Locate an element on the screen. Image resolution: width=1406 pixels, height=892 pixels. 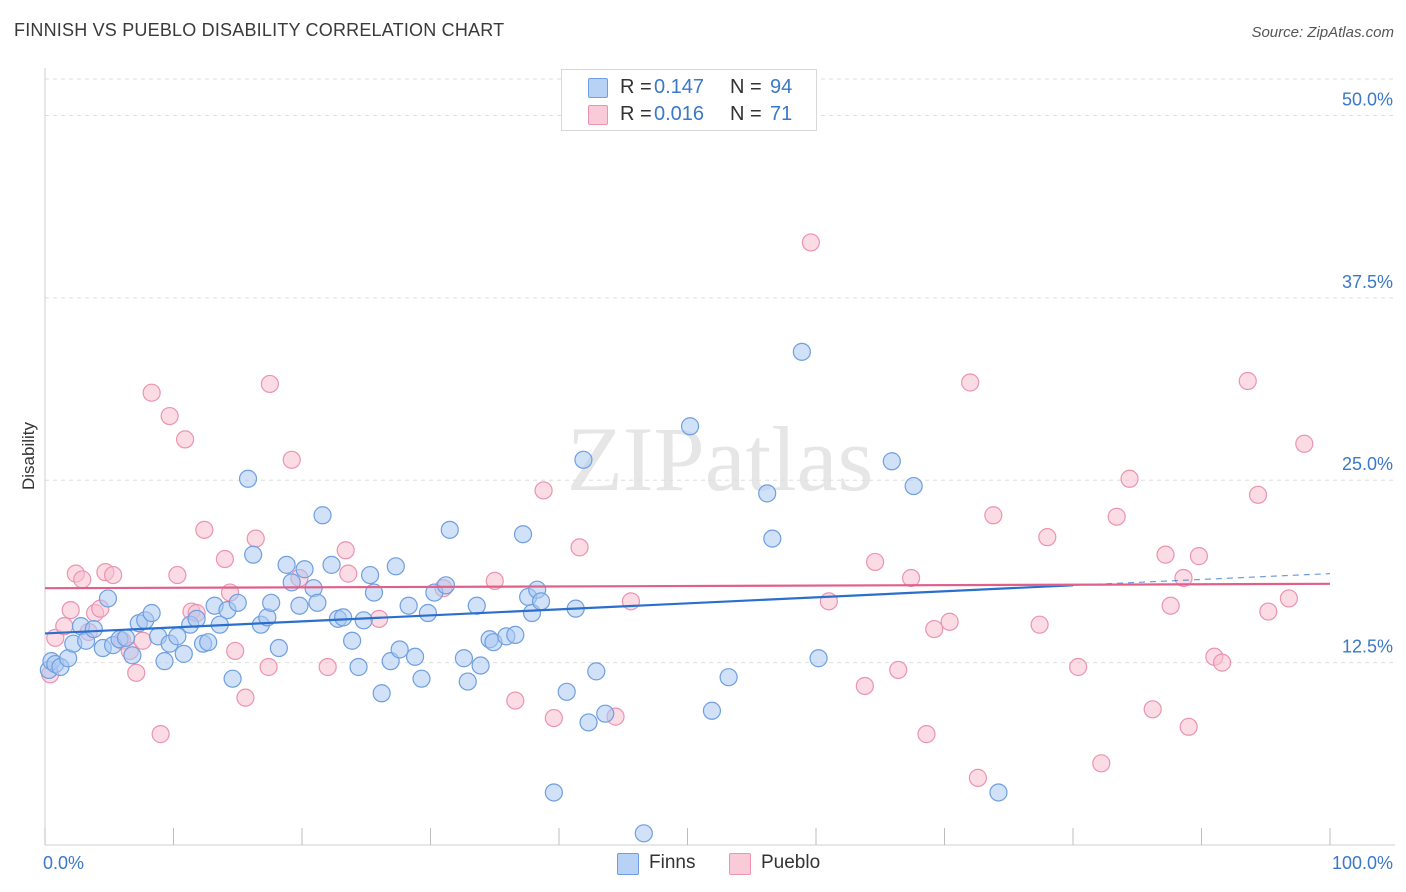
legend-row-pueblo: R = 0.016 N = 71 is located at coordinates (689, 114).